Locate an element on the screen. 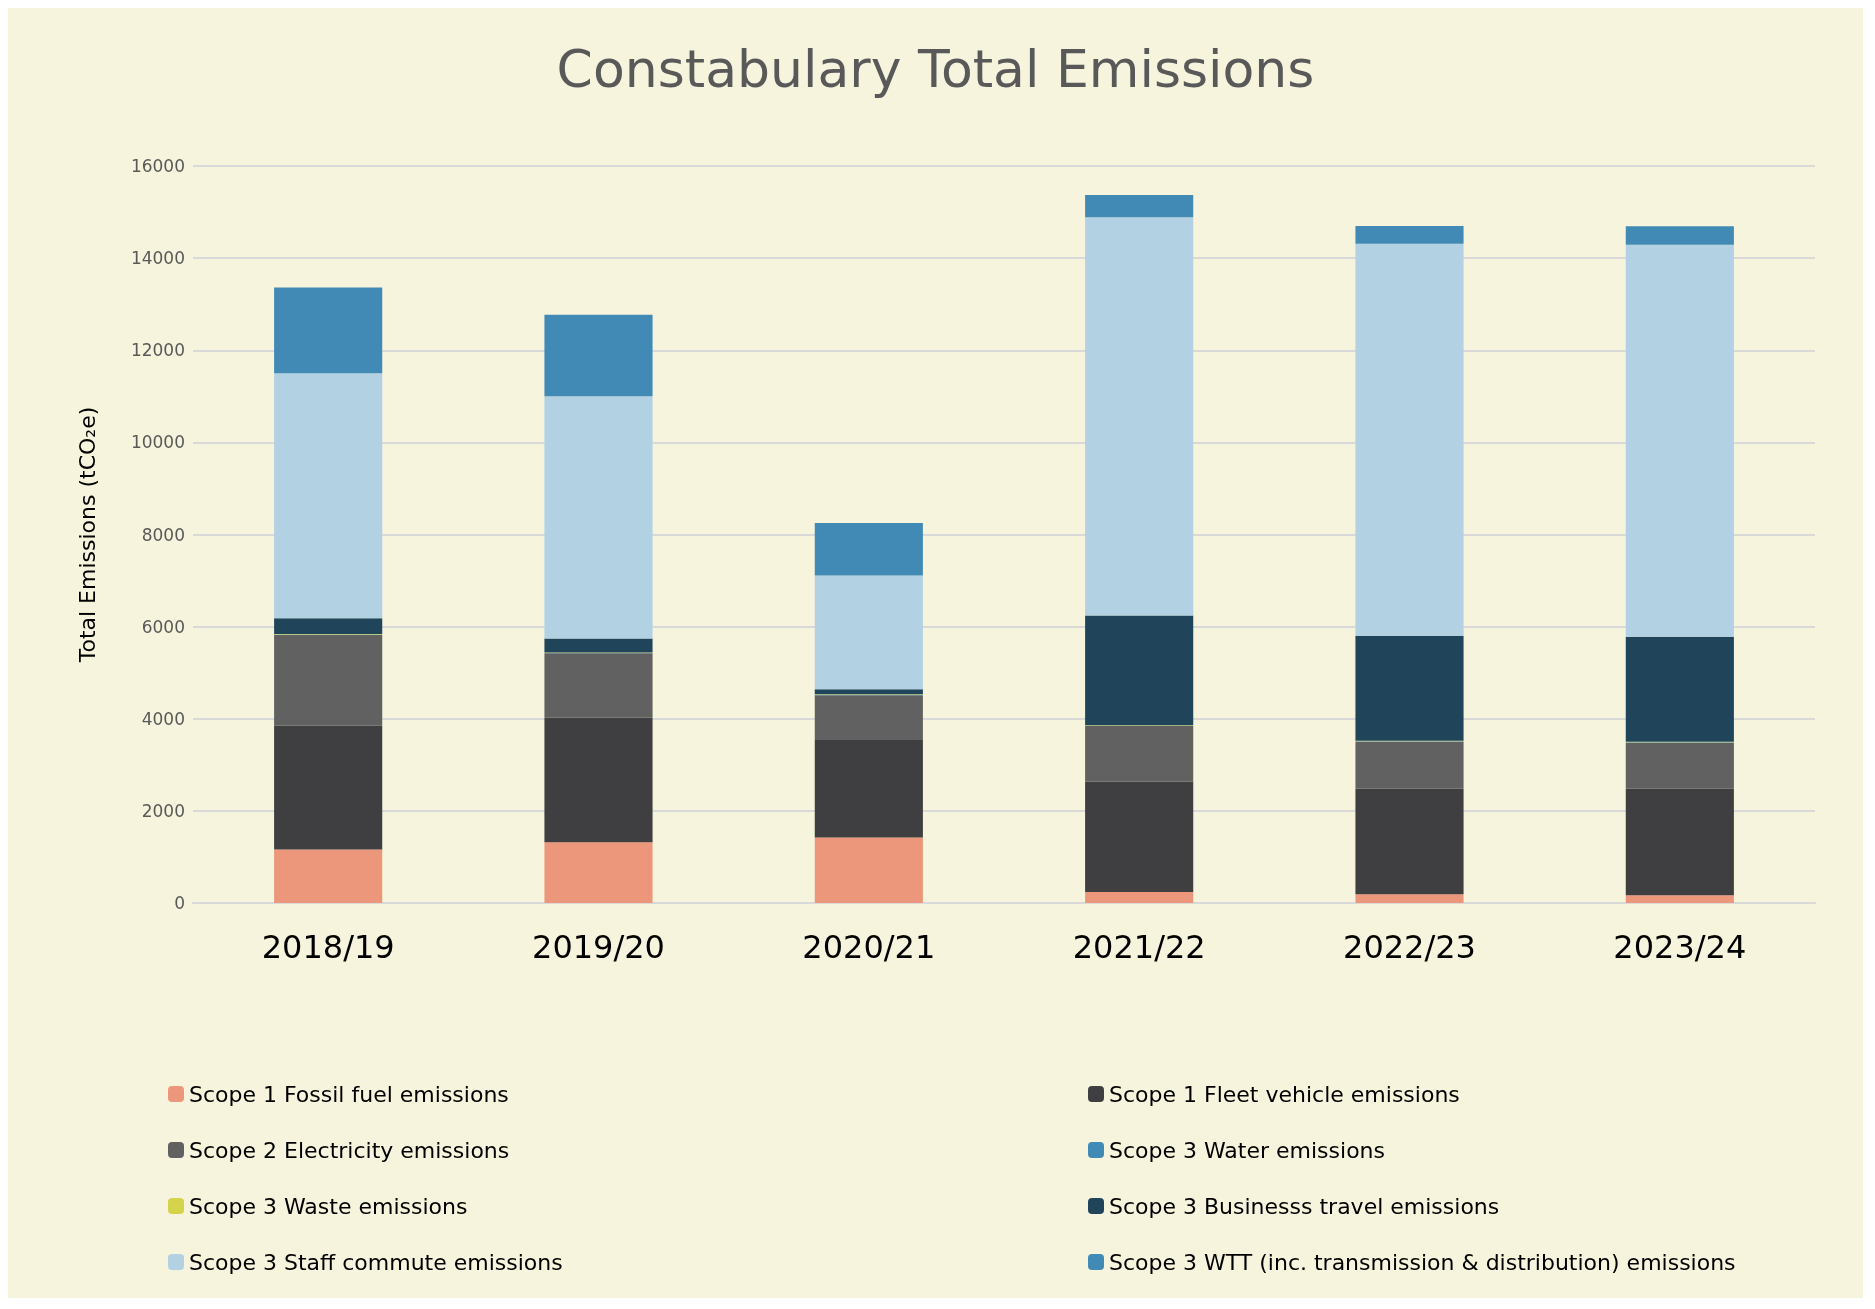 This screenshot has width=1875, height=1309. legend-label: Scope 3 Waste emissions is located at coordinates (328, 1206).